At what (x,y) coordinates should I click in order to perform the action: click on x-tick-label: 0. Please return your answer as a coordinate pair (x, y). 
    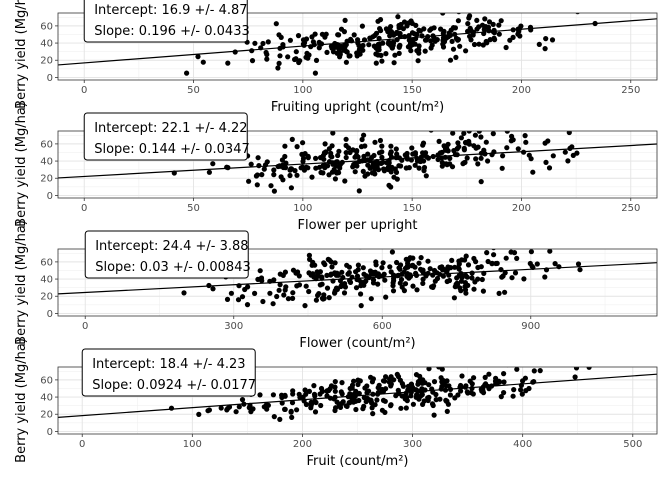
    Looking at the image, I should click on (85, 326).